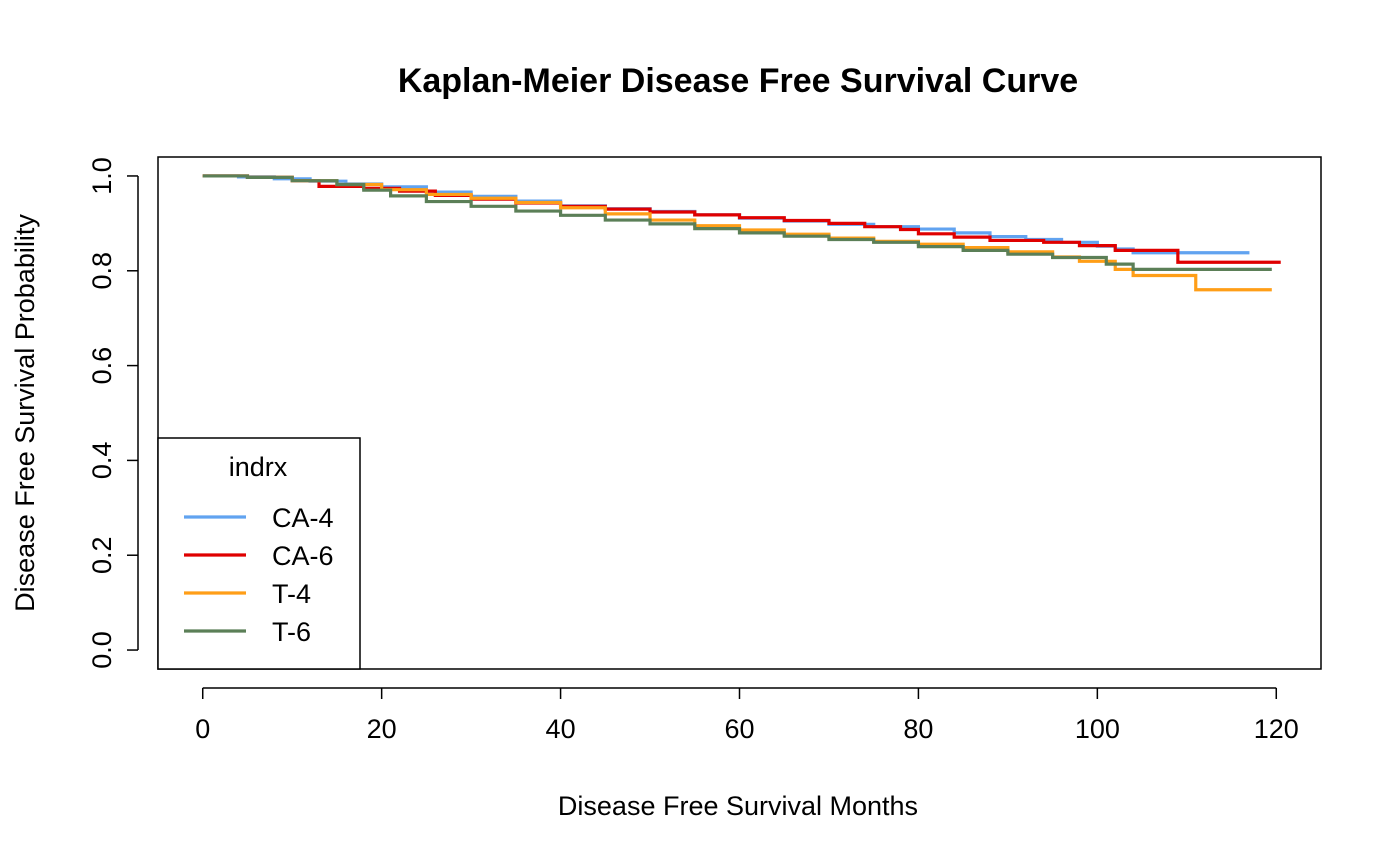 The height and width of the screenshot is (865, 1400). Describe the element at coordinates (382, 729) in the screenshot. I see `x-tick-label: 20` at that location.